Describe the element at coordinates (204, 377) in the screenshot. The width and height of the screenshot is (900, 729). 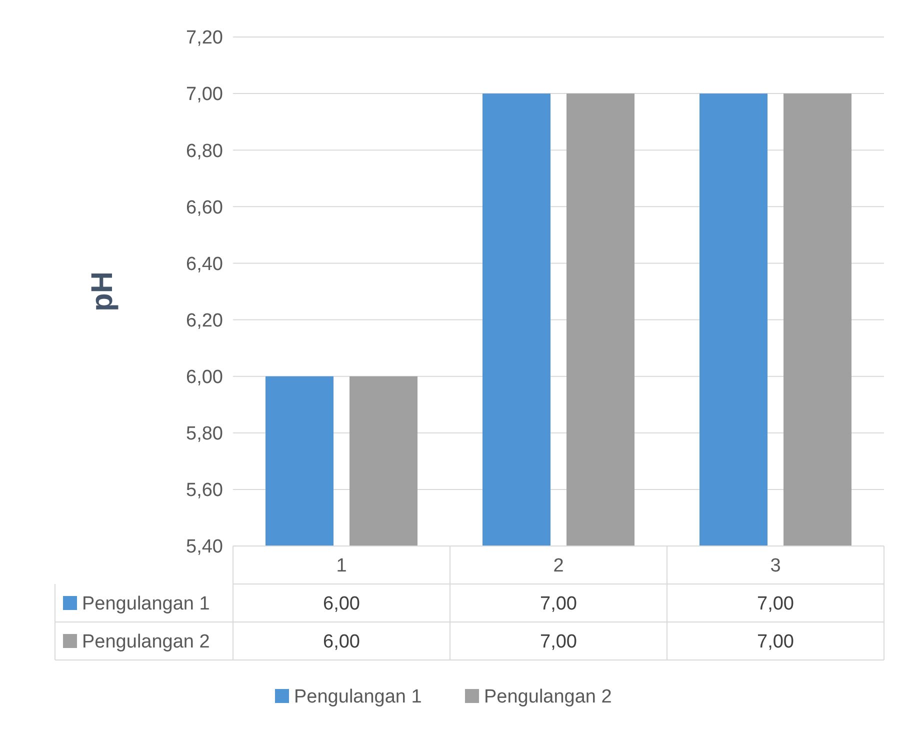
I see `y-tick-label: 6,00` at that location.